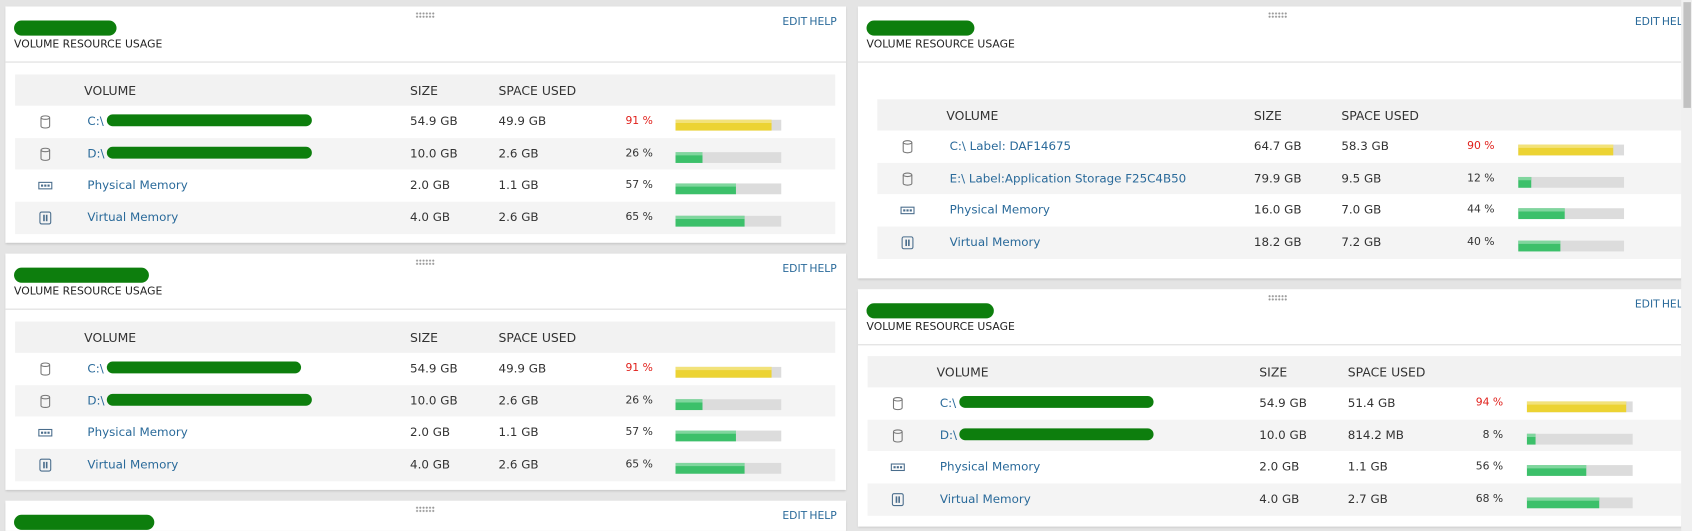 This screenshot has height=531, width=1692. I want to click on table-row: Physical Memory 2.0 GB 1.1 GB 56 %, so click(1274, 467).